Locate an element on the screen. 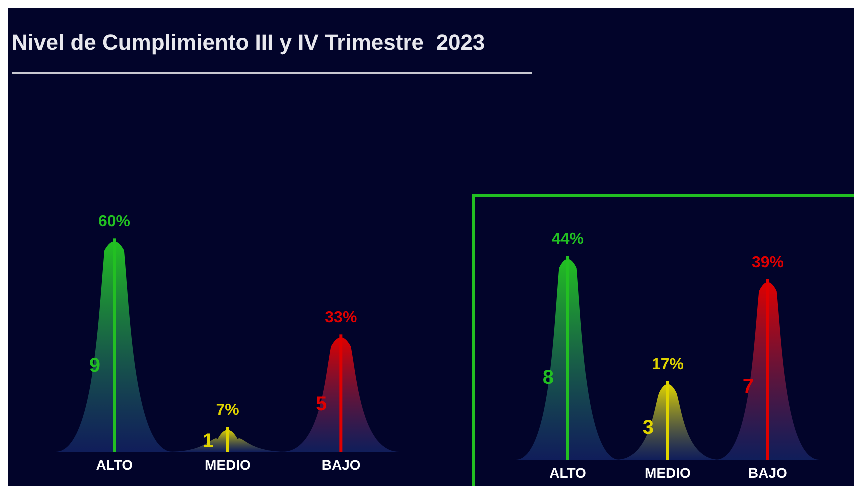 This screenshot has height=494, width=862. annotation: 5 is located at coordinates (322, 404).